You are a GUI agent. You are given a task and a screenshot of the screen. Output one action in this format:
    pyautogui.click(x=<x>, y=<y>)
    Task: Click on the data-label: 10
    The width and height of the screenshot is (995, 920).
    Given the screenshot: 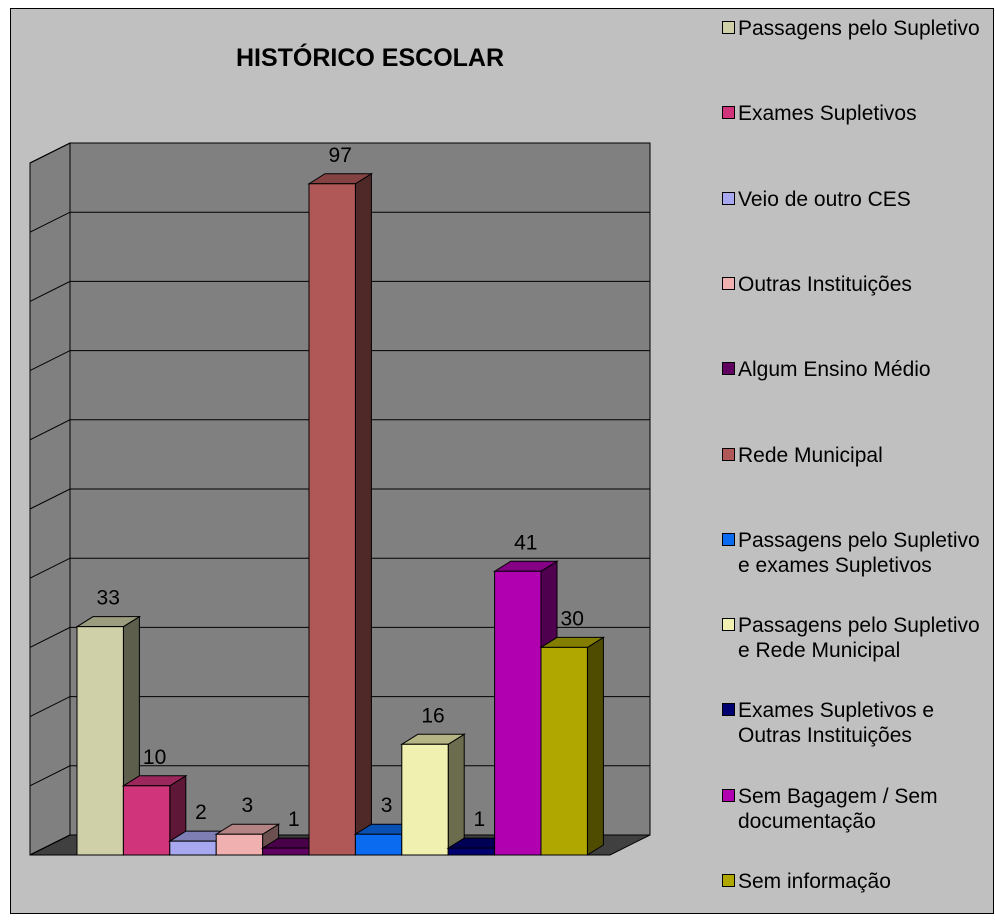 What is the action you would take?
    pyautogui.click(x=154, y=757)
    